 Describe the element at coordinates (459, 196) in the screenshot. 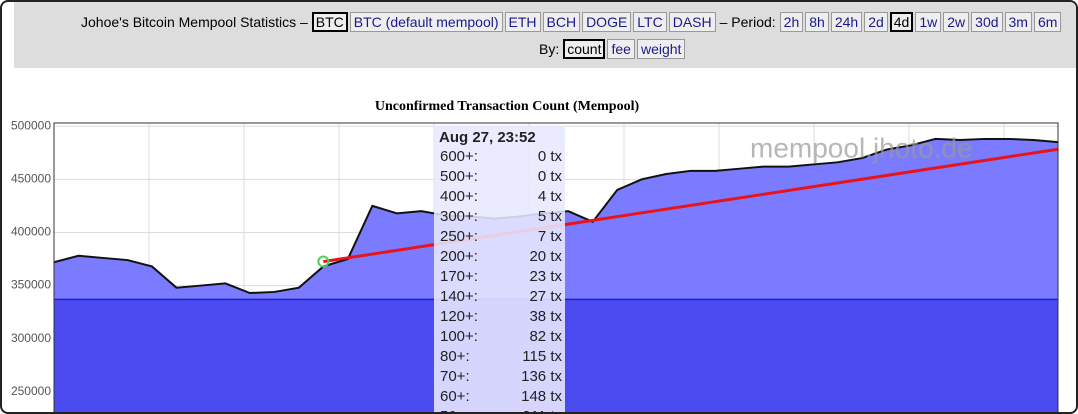

I see `tooltip-label: 400+:` at that location.